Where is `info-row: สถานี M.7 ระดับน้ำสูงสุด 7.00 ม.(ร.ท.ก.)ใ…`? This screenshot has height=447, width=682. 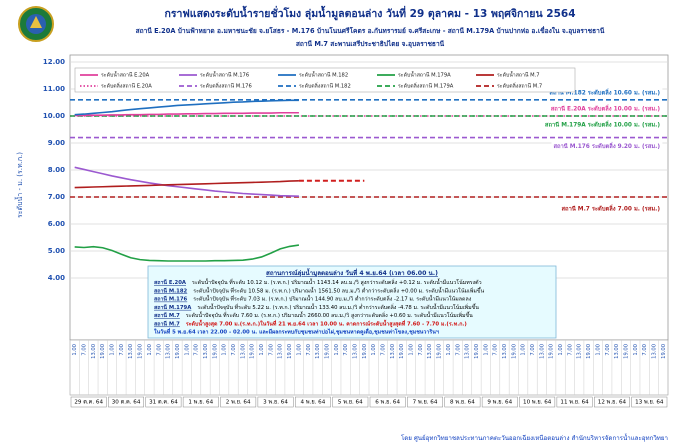 info-row: สถานี M.7 ระดับน้ำสูงสุด 7.00 ม.(ร.ท.ก.)ใ… is located at coordinates (310, 323).